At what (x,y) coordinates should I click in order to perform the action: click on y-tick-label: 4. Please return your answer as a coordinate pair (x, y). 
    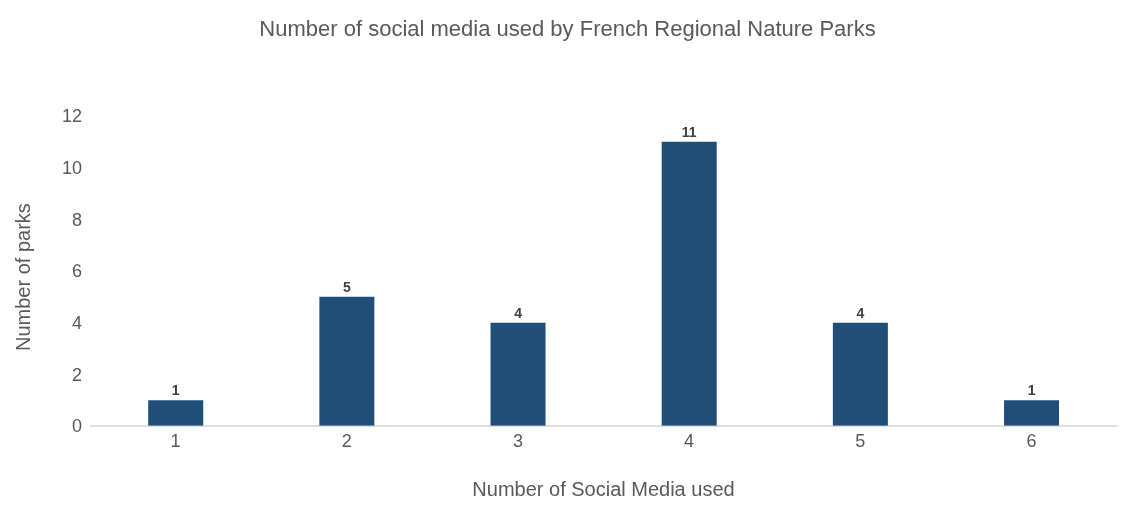
    Looking at the image, I should click on (76, 323).